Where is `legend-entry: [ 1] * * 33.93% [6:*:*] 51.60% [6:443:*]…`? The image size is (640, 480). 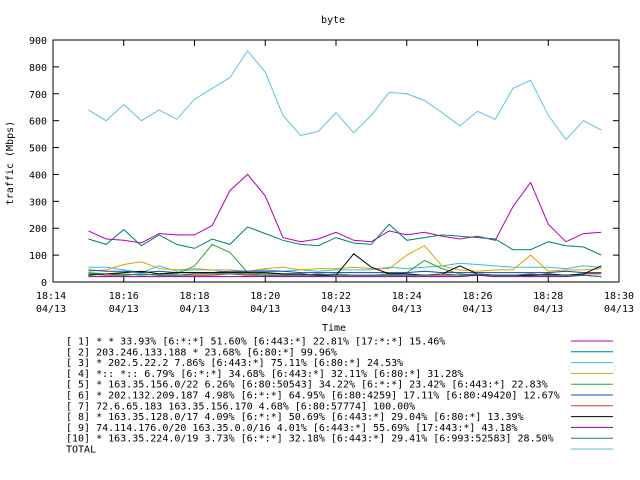
legend-entry: [ 1] * * 33.93% [6:*:*] 51.60% [6:443:*]… is located at coordinates (255, 342).